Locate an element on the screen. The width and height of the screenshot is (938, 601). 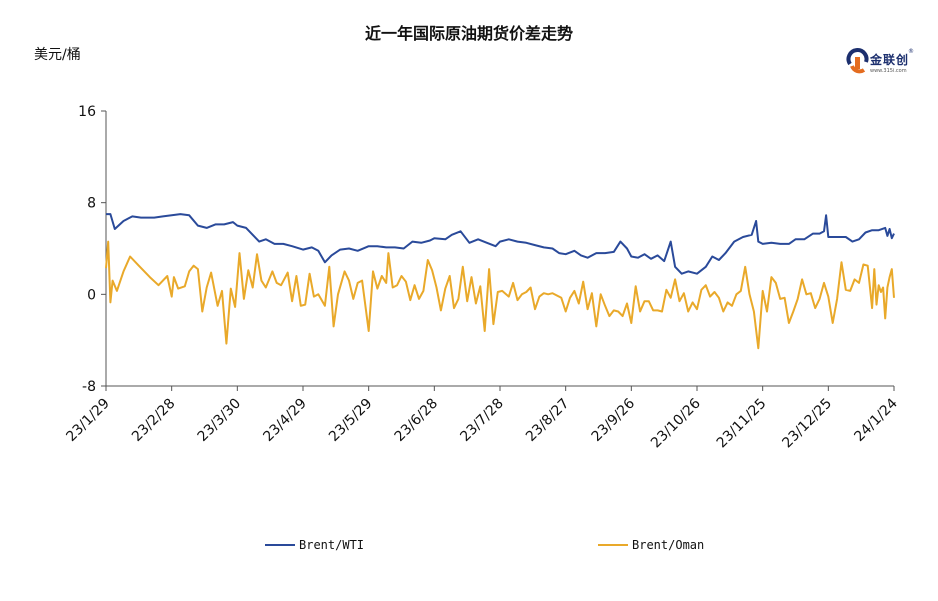
brand-logo: 金联创 ® www.315i.com is located at coordinates (880, 64).